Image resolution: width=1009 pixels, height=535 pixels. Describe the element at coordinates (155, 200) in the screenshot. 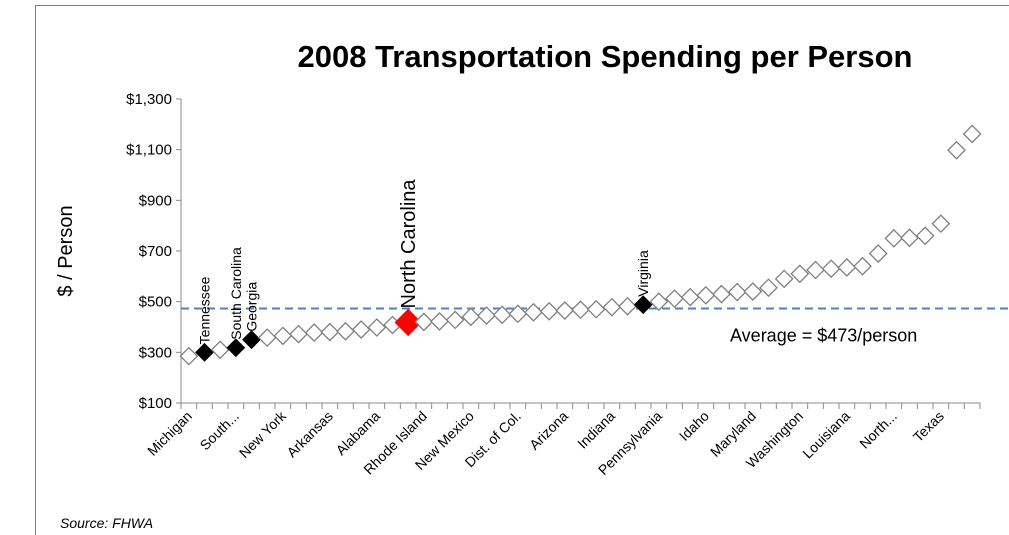

I see `y-tick-label: $900` at that location.